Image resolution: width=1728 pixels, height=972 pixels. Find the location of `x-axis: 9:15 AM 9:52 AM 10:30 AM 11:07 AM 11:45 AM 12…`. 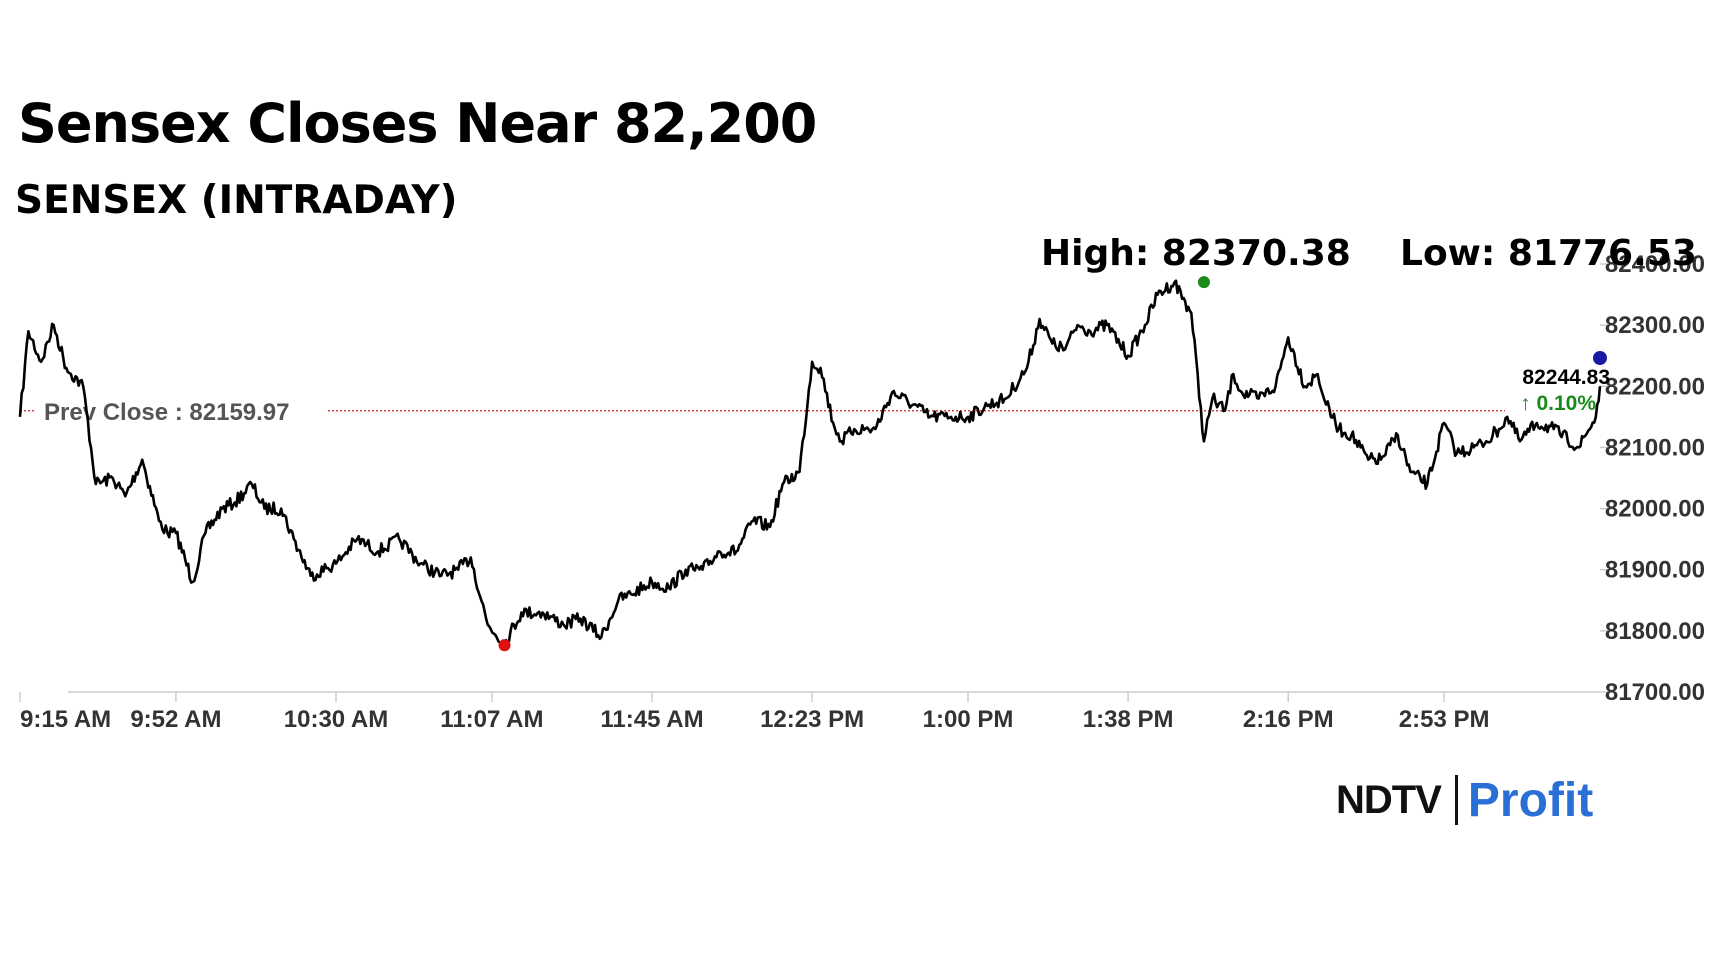

x-axis: 9:15 AM 9:52 AM 10:30 AM 11:07 AM 11:45 AM 12… is located at coordinates (809, 712).